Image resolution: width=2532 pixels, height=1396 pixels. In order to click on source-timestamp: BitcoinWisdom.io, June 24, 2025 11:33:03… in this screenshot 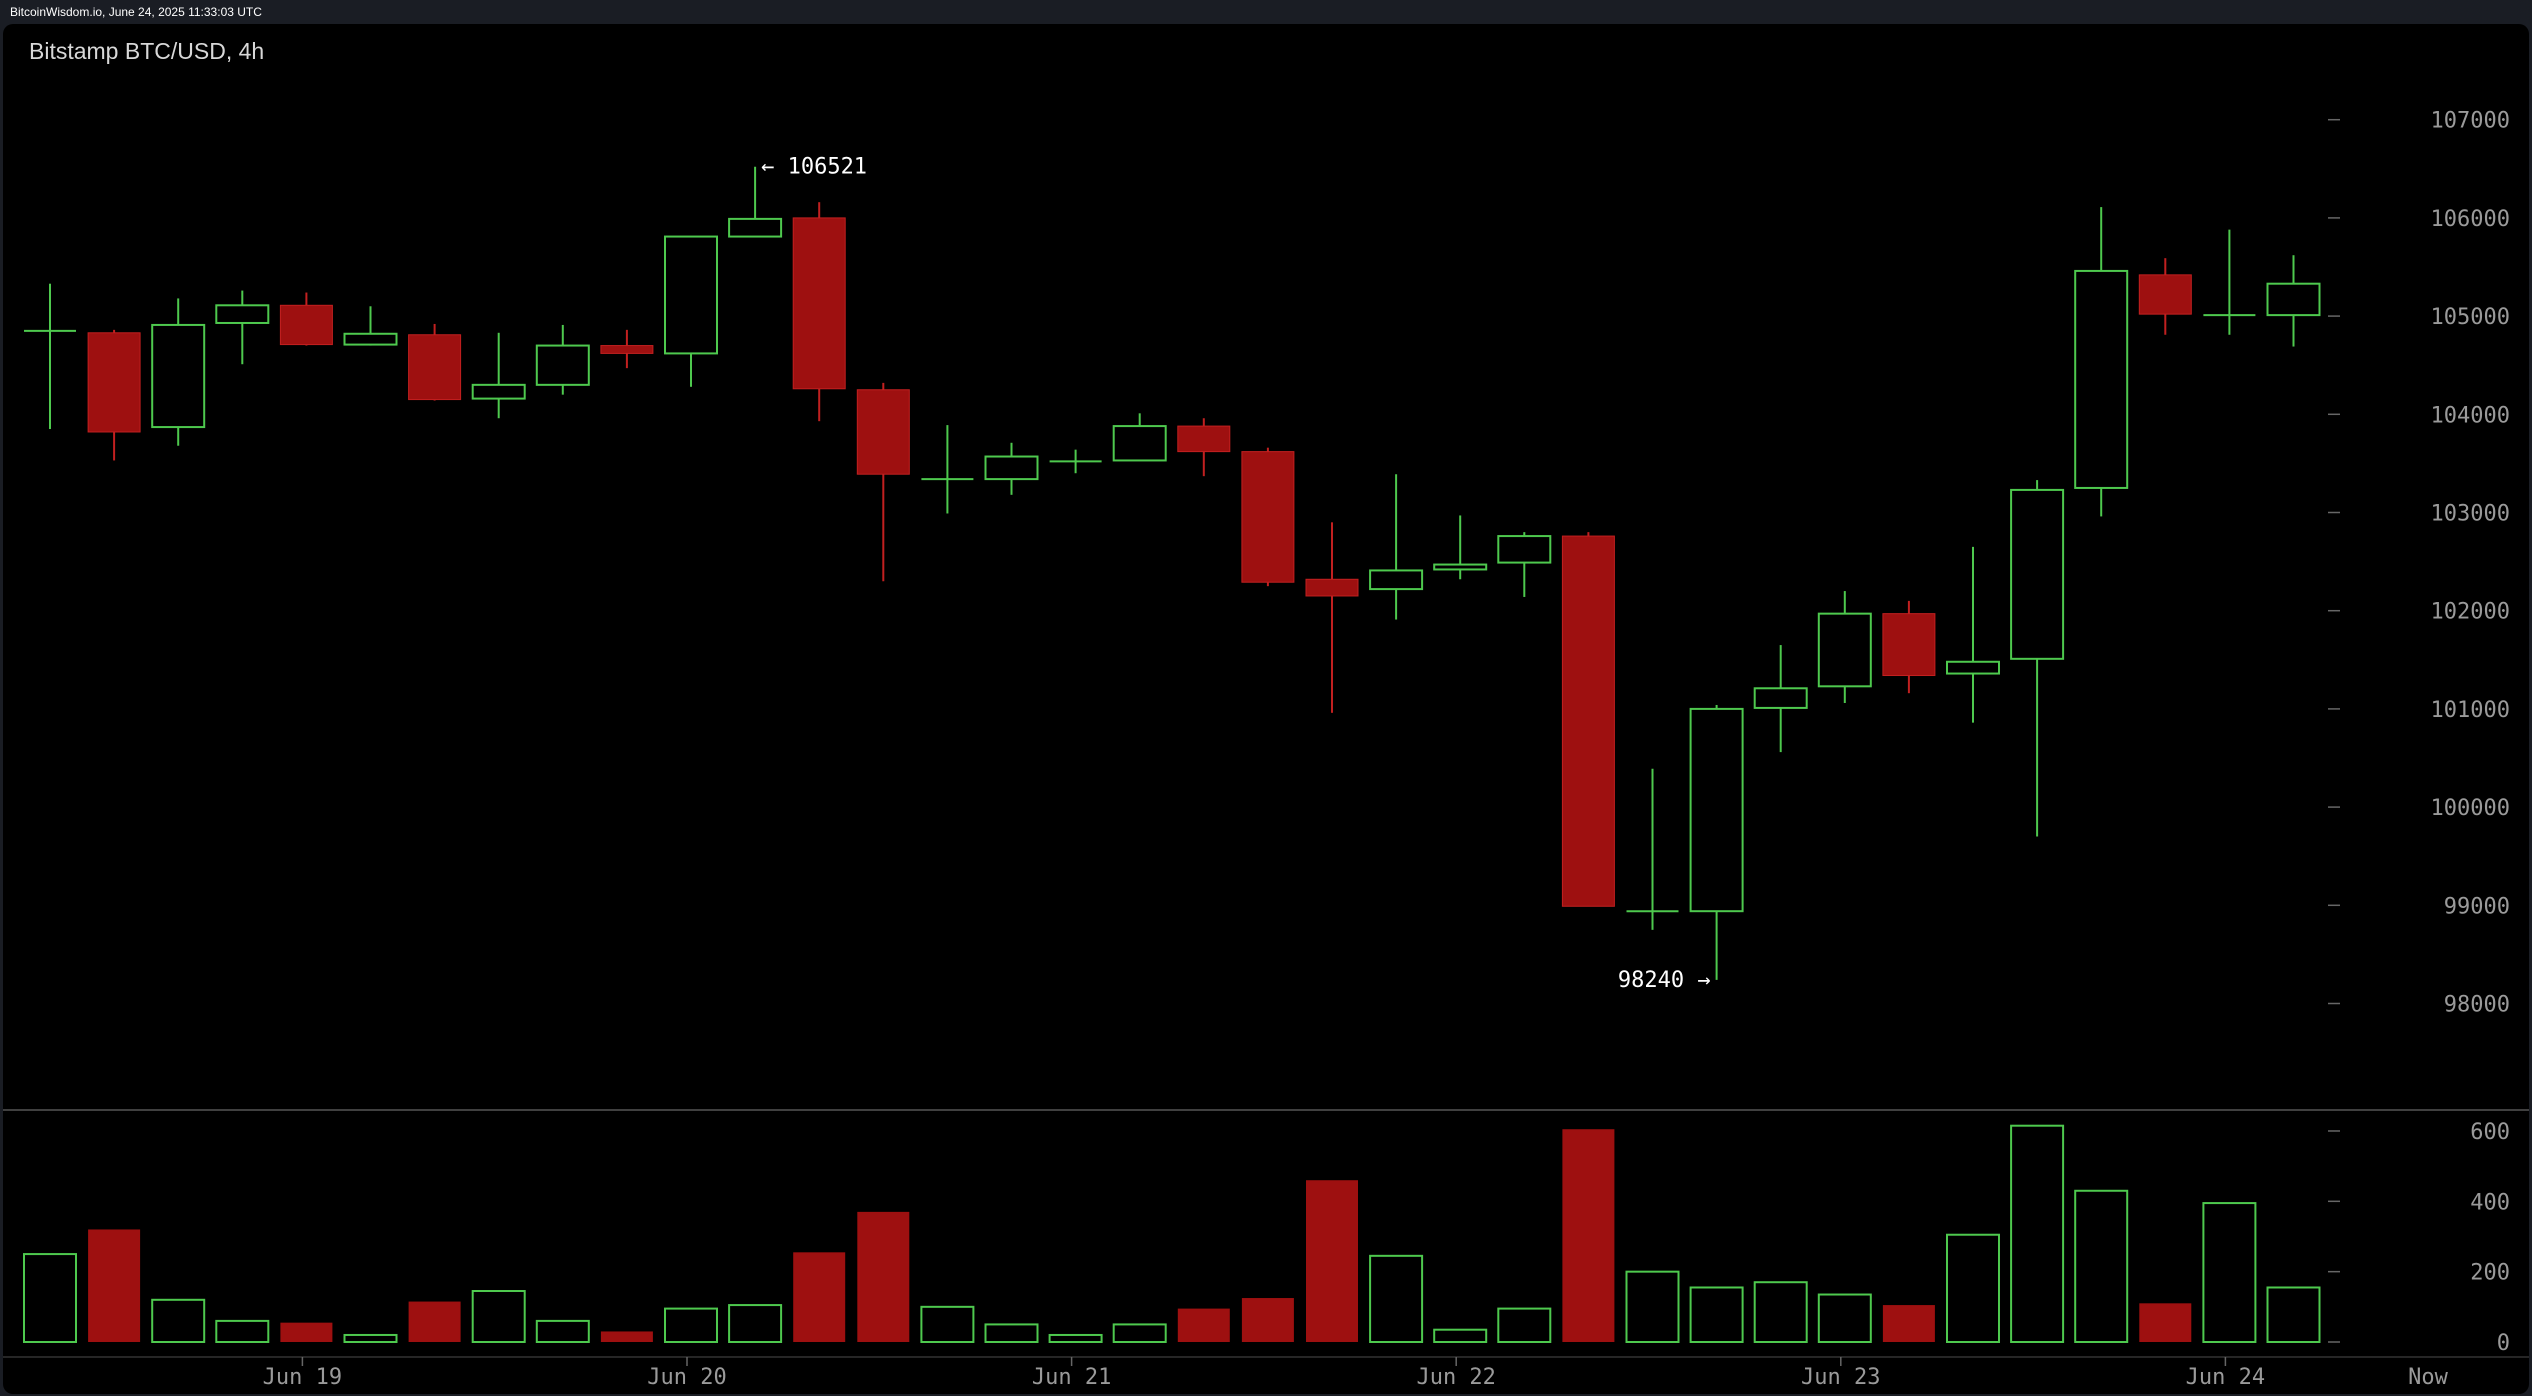, I will do `click(136, 12)`.